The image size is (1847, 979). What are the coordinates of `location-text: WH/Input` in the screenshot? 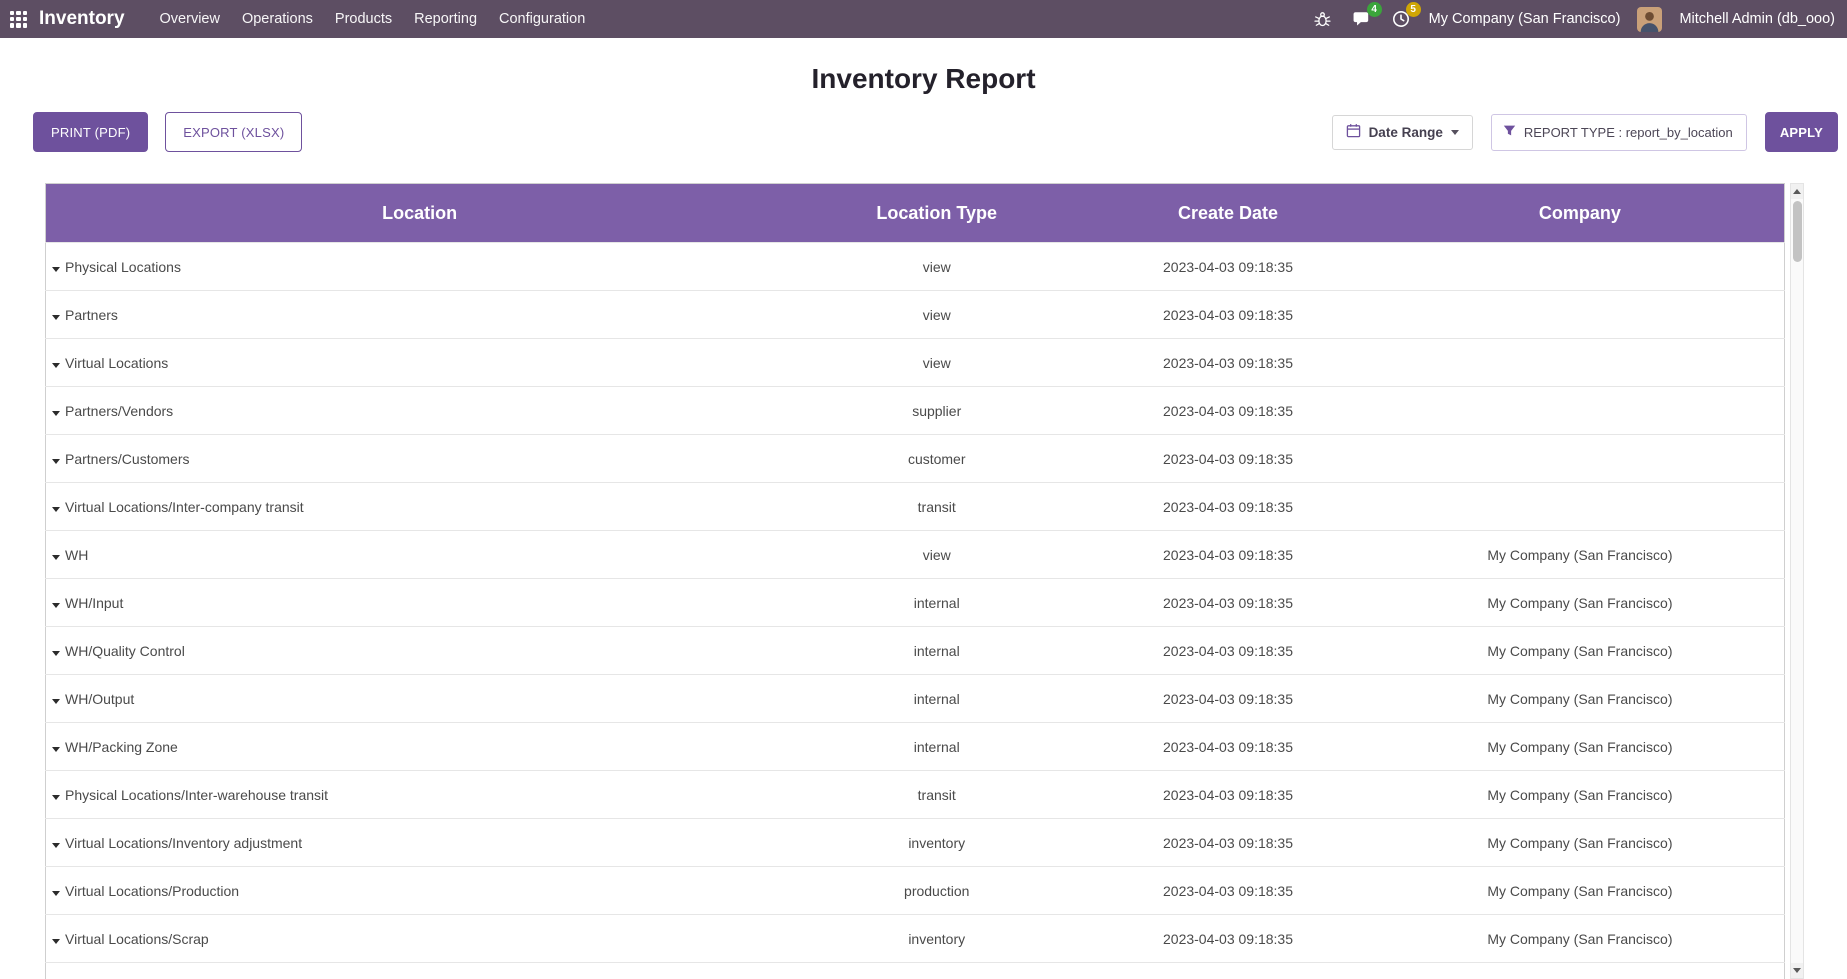 It's located at (94, 602).